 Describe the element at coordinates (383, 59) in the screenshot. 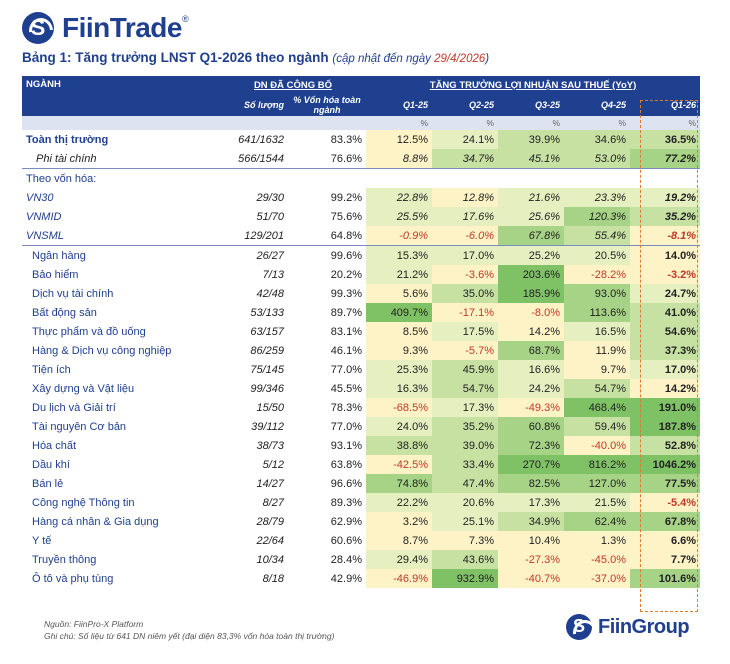

I see `update-prefix: (cập nhật đến ngày` at that location.